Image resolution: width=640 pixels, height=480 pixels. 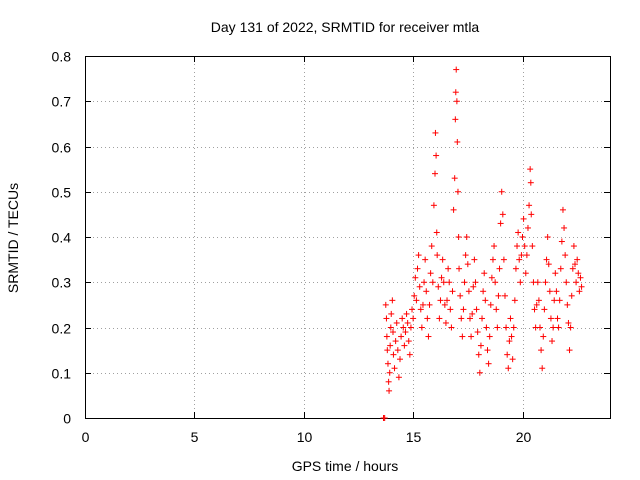 What do you see at coordinates (62, 238) in the screenshot?
I see `y-tick-label: 0.4` at bounding box center [62, 238].